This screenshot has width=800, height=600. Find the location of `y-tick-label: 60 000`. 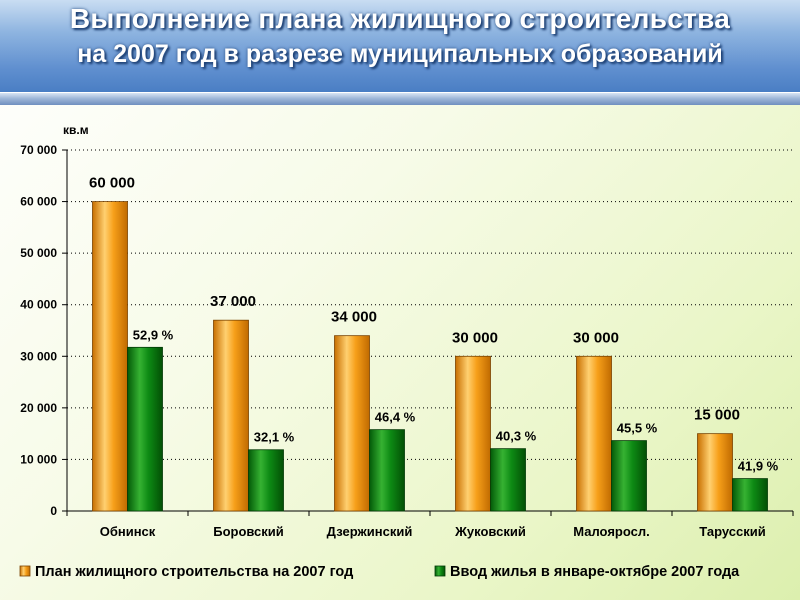

y-tick-label: 60 000 is located at coordinates (38, 202).